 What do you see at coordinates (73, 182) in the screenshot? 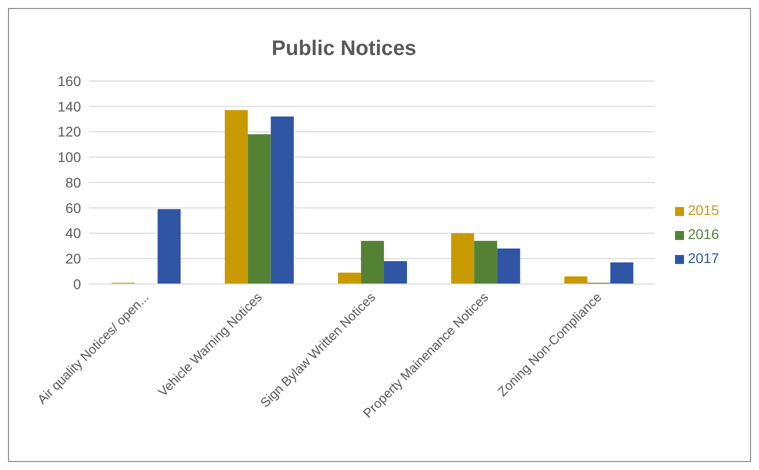
I see `y-tick-label: 80` at bounding box center [73, 182].